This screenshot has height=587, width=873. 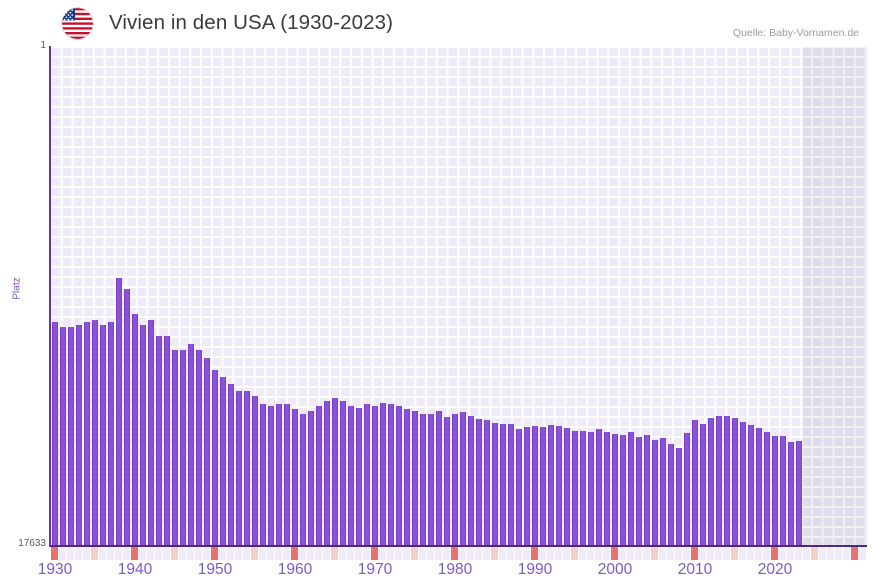 I want to click on bar-1983, so click(x=479, y=482).